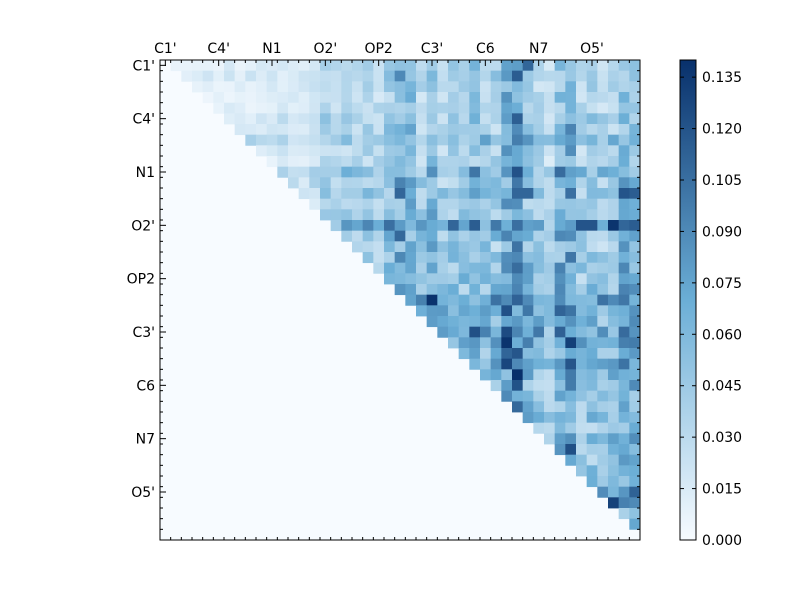 The width and height of the screenshot is (800, 600). I want to click on x-tick-label: C3', so click(432, 49).